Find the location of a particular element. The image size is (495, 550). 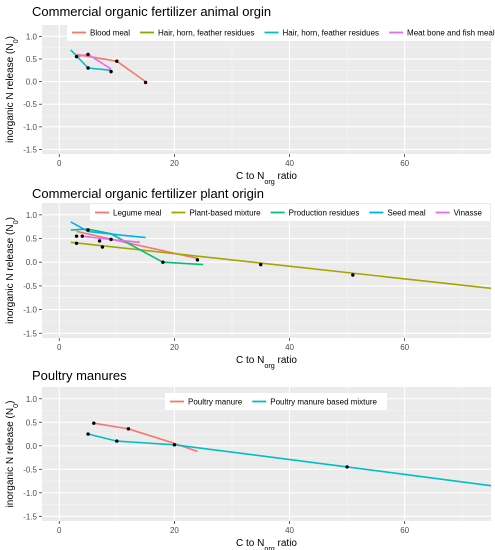

legend-label: Meat bone and fish meal is located at coordinates (451, 33).